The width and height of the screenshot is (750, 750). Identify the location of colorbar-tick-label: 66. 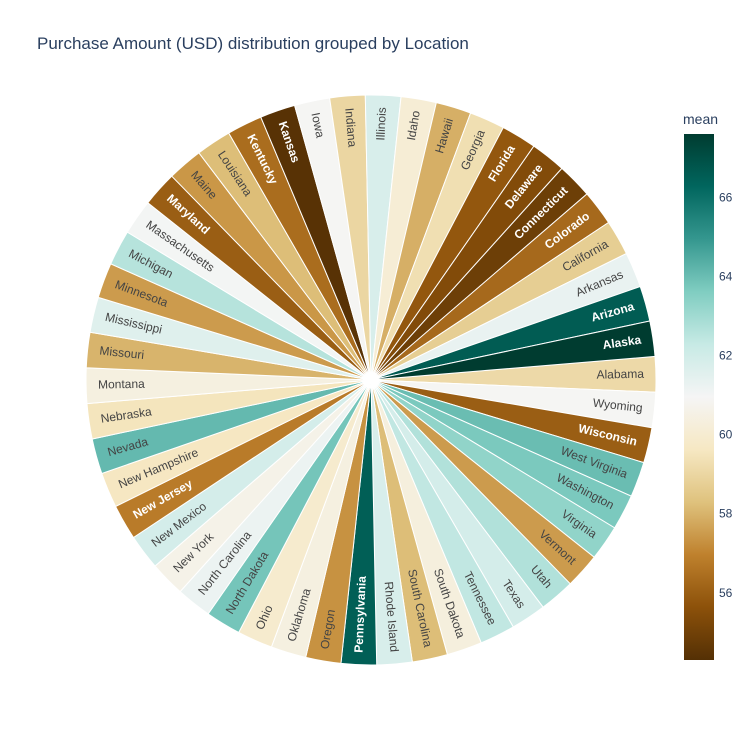
(726, 197).